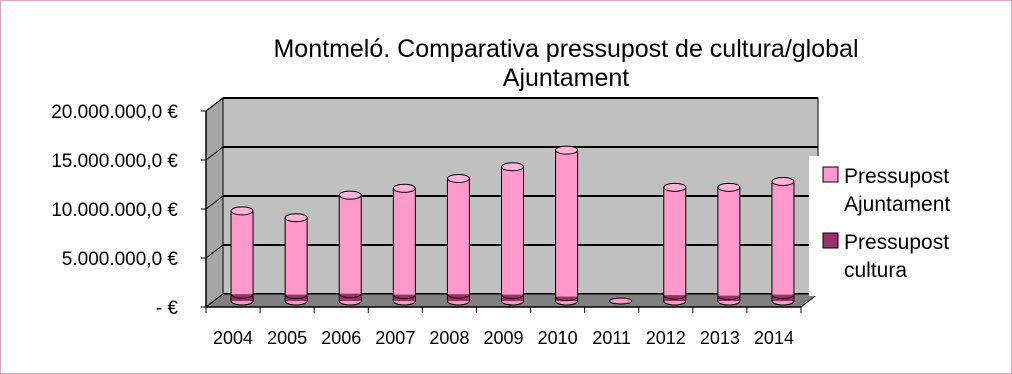 This screenshot has height=374, width=1012. What do you see at coordinates (167, 308) in the screenshot?
I see `y-tick-label: - €` at bounding box center [167, 308].